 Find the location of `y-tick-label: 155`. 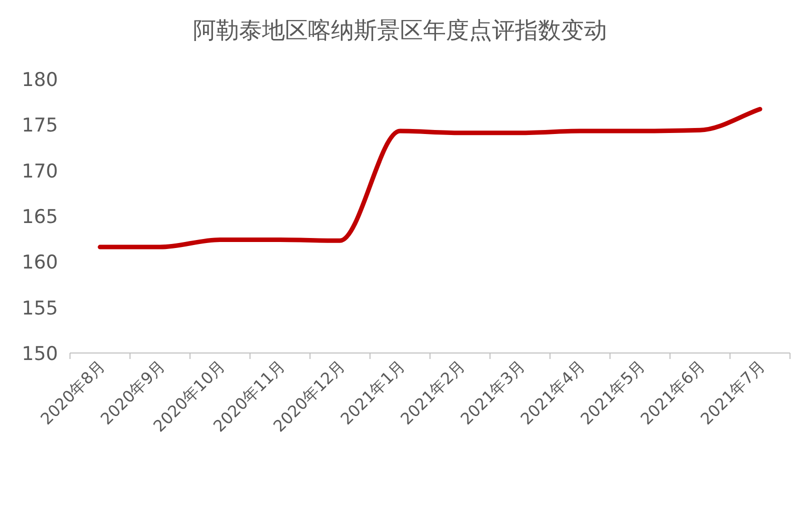

y-tick-label: 155 is located at coordinates (40, 308).